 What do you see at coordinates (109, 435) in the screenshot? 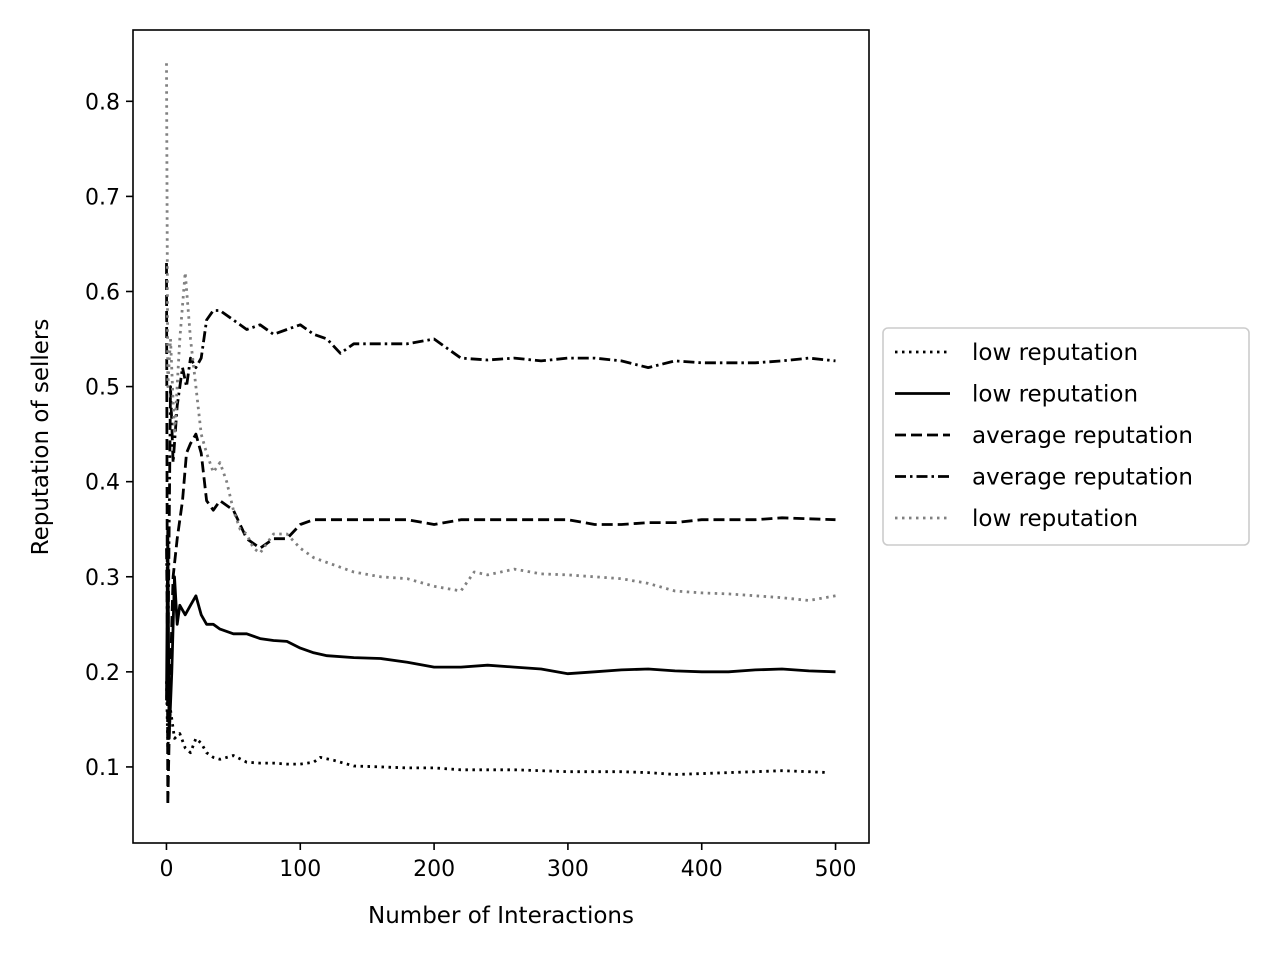
I see `y-axis: 0.1 0.2 0.3 0.4 0.5 0.6 0.7 0.8` at bounding box center [109, 435].